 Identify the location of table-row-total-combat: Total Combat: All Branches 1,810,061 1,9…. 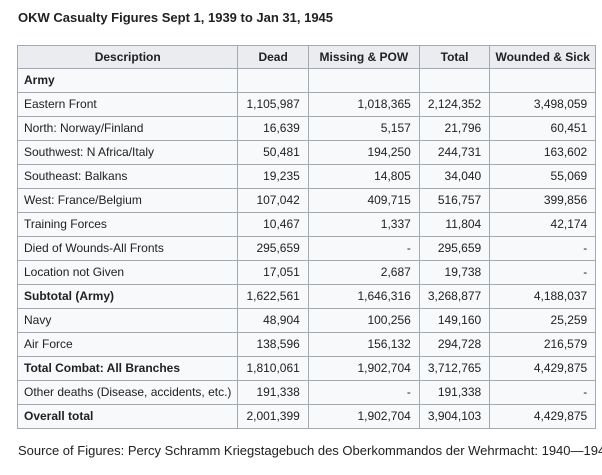
(306, 368).